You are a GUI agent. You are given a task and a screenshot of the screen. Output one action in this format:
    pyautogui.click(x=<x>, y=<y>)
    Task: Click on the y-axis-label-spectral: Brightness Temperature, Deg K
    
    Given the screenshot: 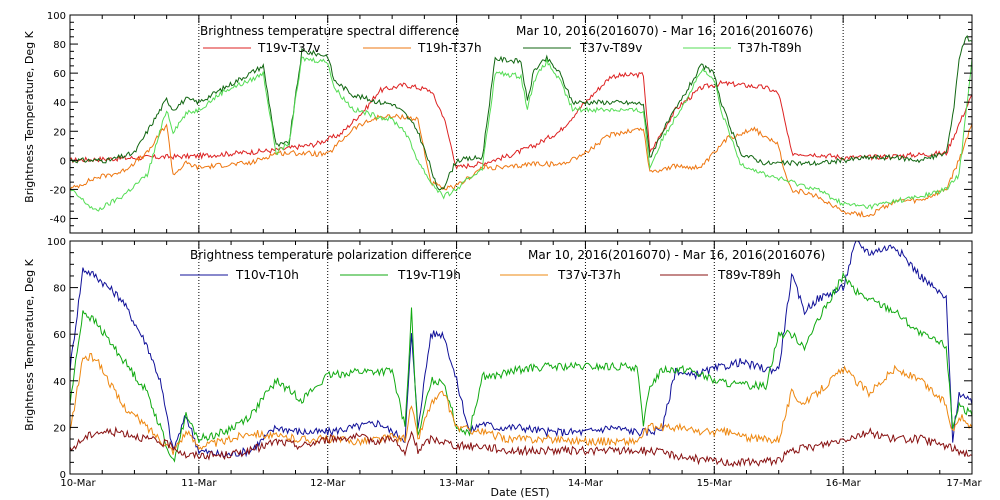 What is the action you would take?
    pyautogui.click(x=29, y=116)
    